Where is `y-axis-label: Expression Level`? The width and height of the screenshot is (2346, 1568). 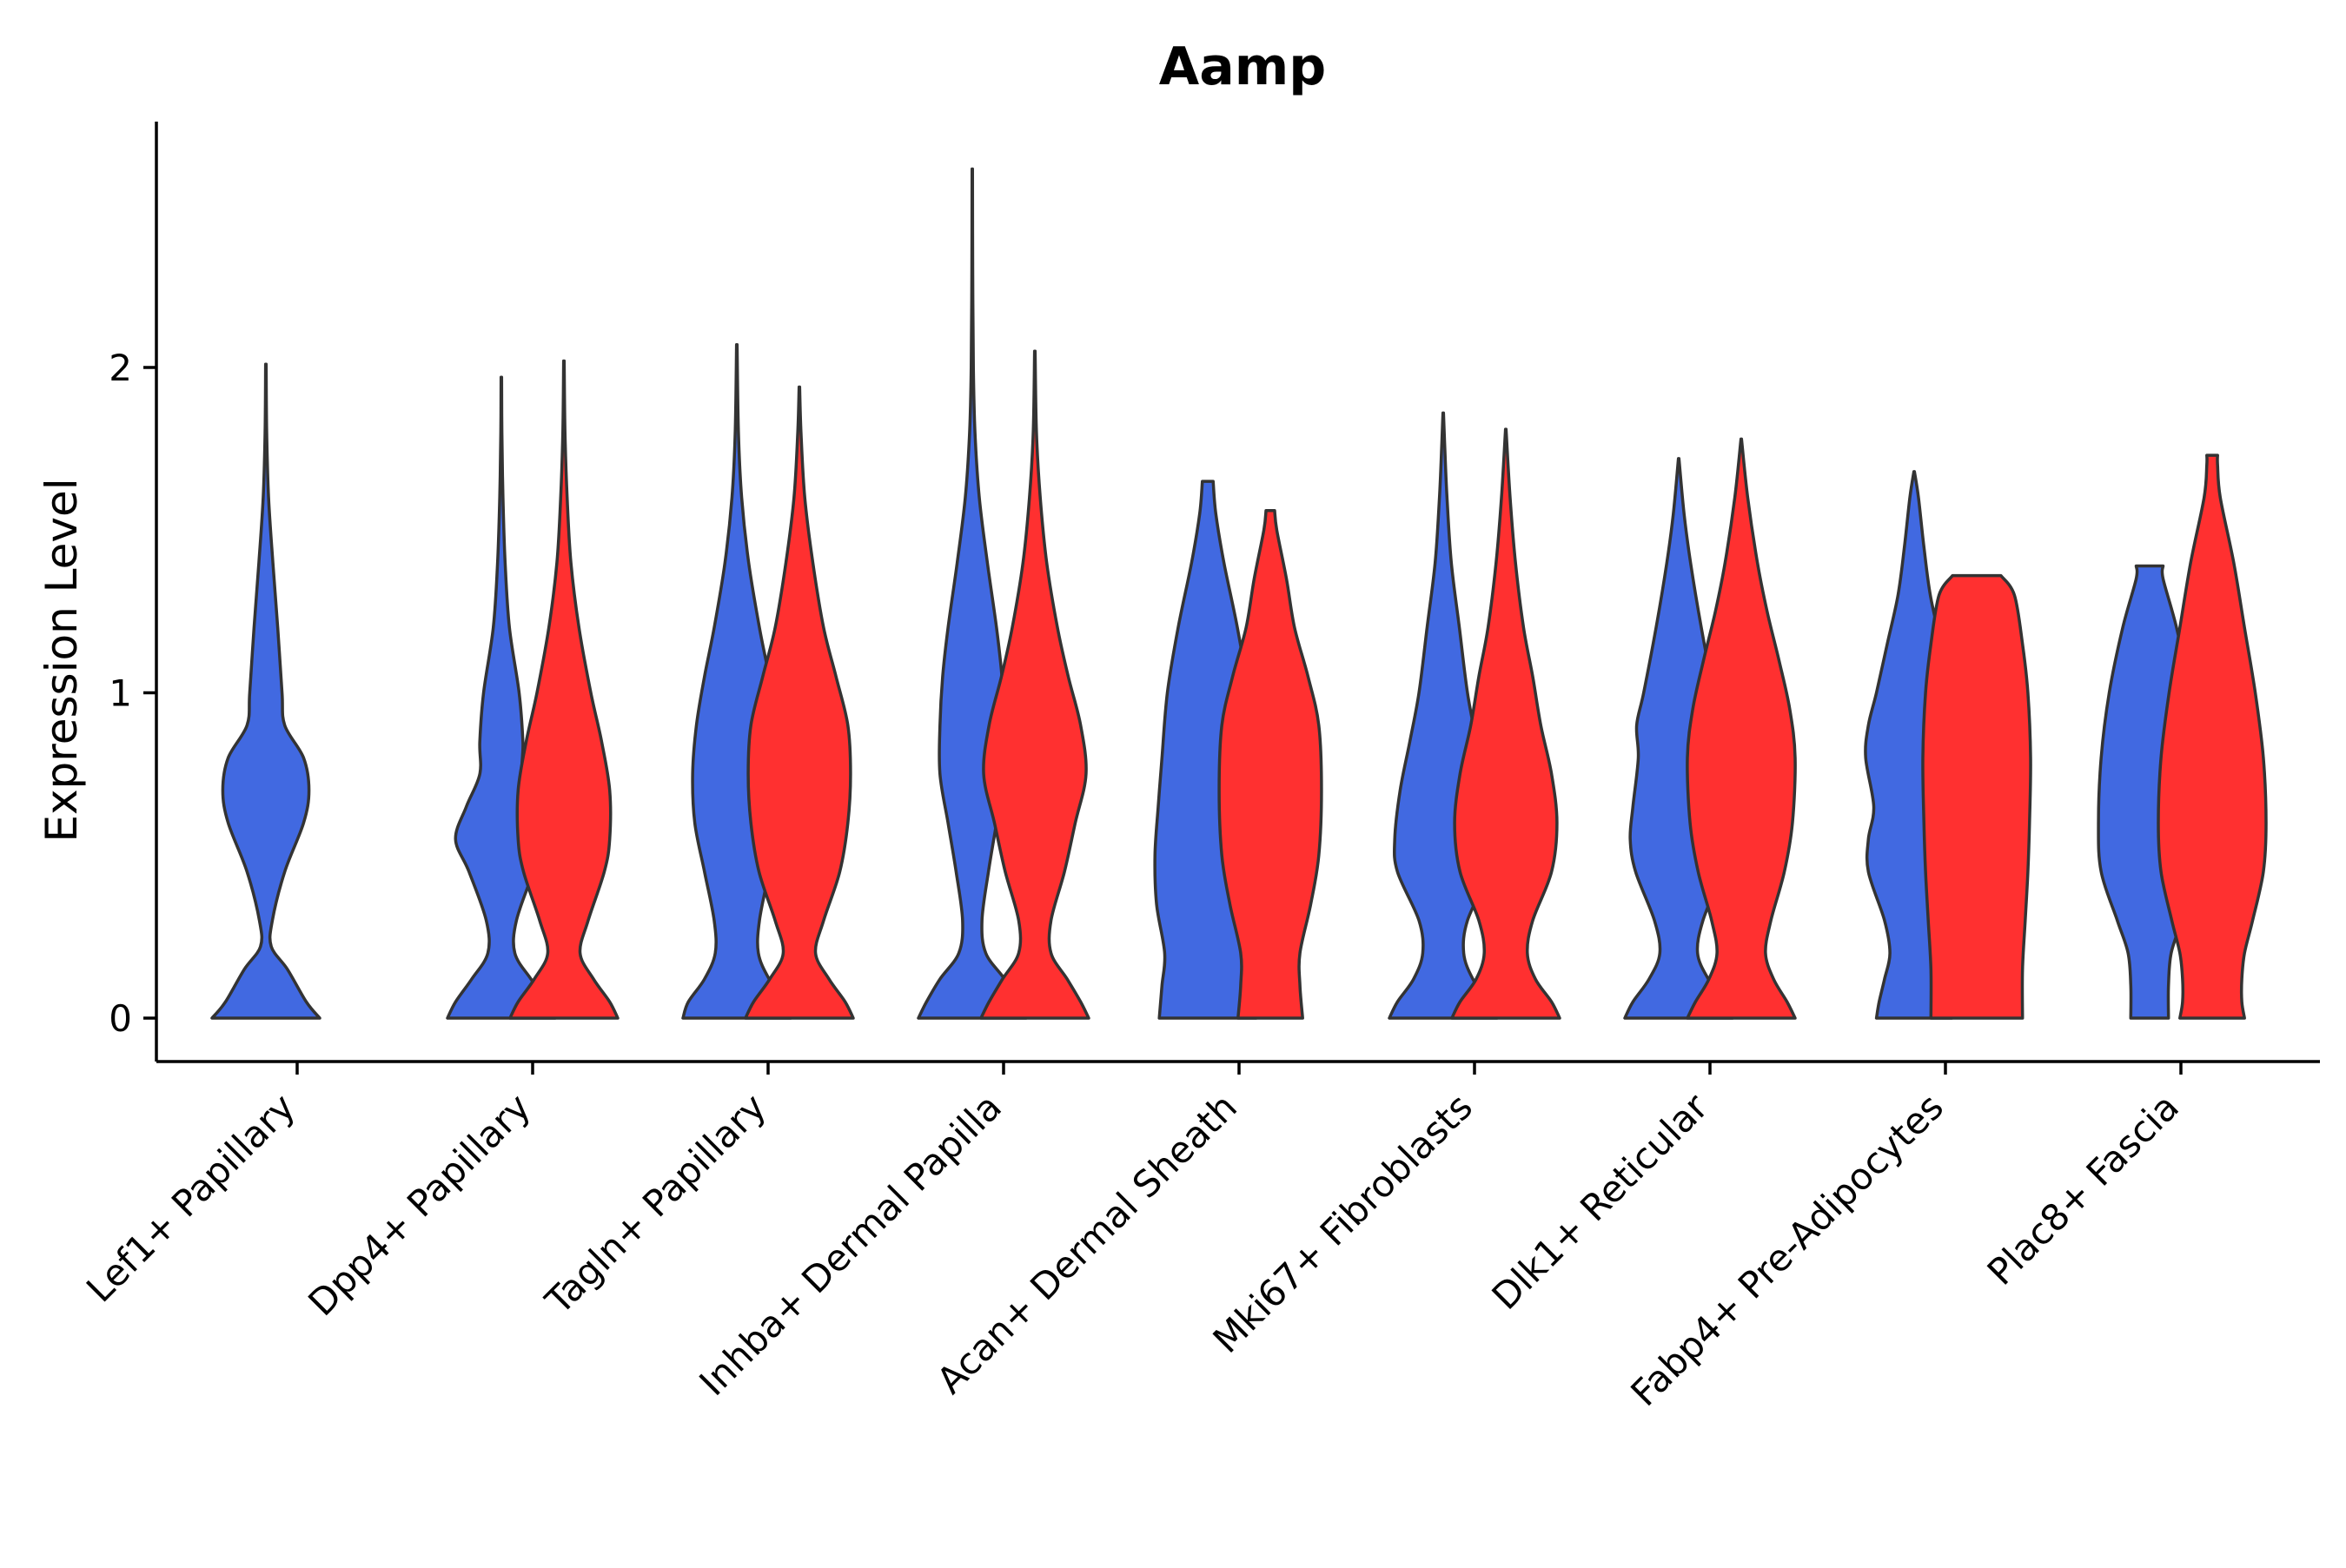 y-axis-label: Expression Level is located at coordinates (62, 660).